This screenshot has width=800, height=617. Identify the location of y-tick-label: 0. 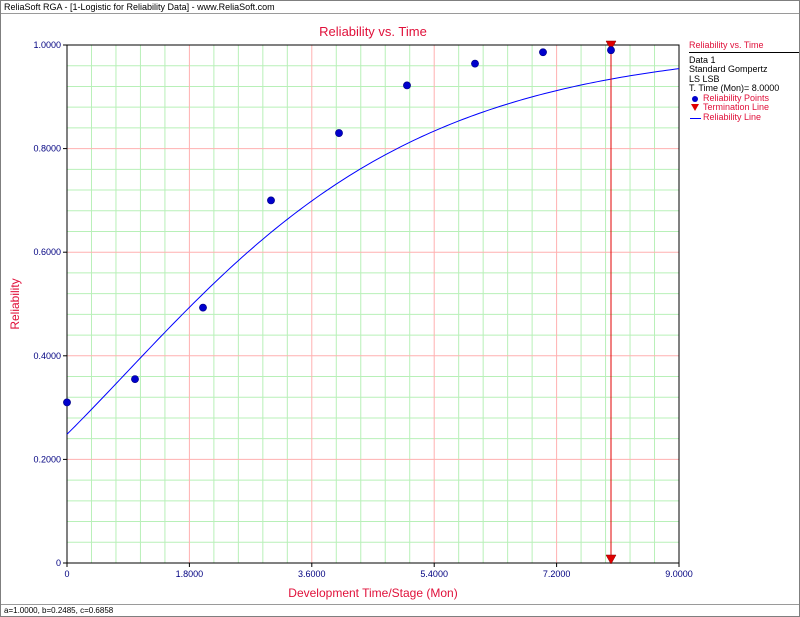
(58, 563).